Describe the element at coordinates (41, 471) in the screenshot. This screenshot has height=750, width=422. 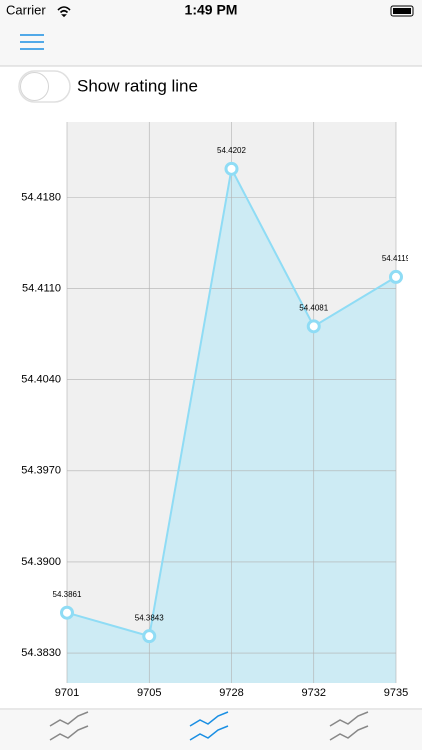
I see `y-tick-label: 54.3970` at that location.